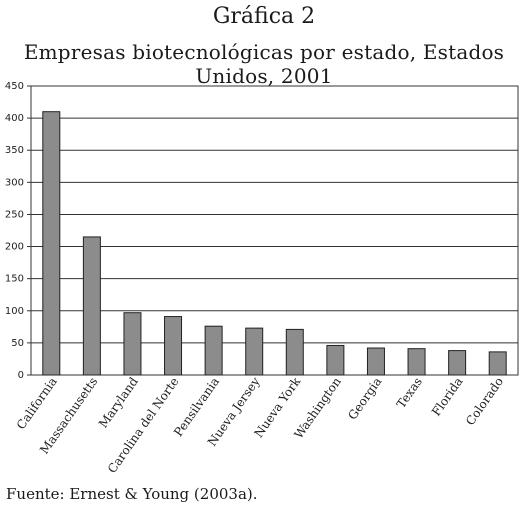 The width and height of the screenshot is (528, 514). Describe the element at coordinates (132, 494) in the screenshot. I see `source-note: Fuente: Ernest & Young (2003a).` at that location.